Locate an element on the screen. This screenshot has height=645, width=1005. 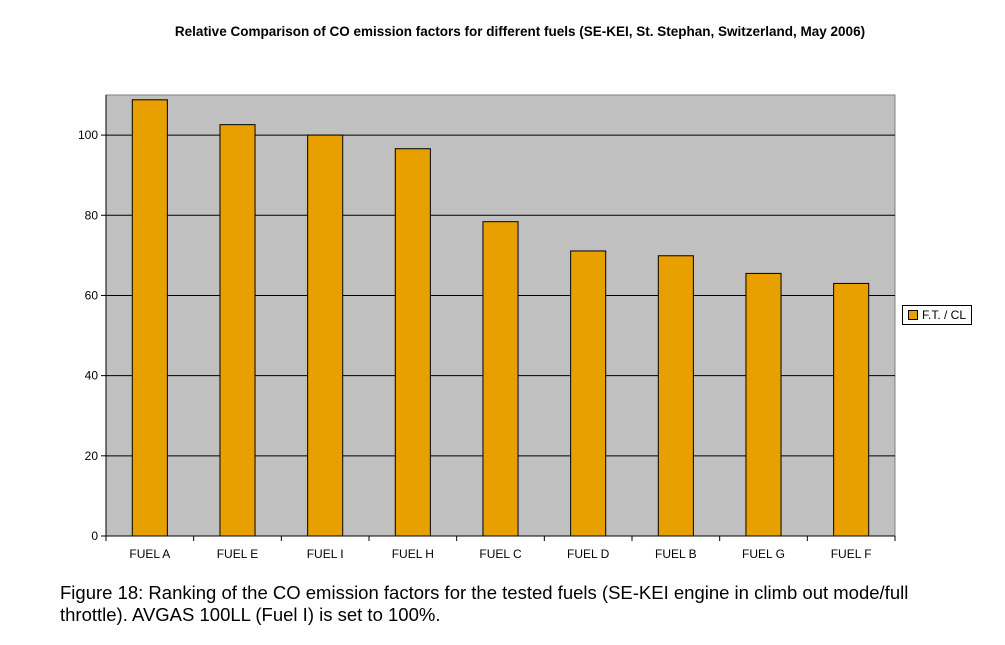
x-tick-label: FUEL B is located at coordinates (676, 554).